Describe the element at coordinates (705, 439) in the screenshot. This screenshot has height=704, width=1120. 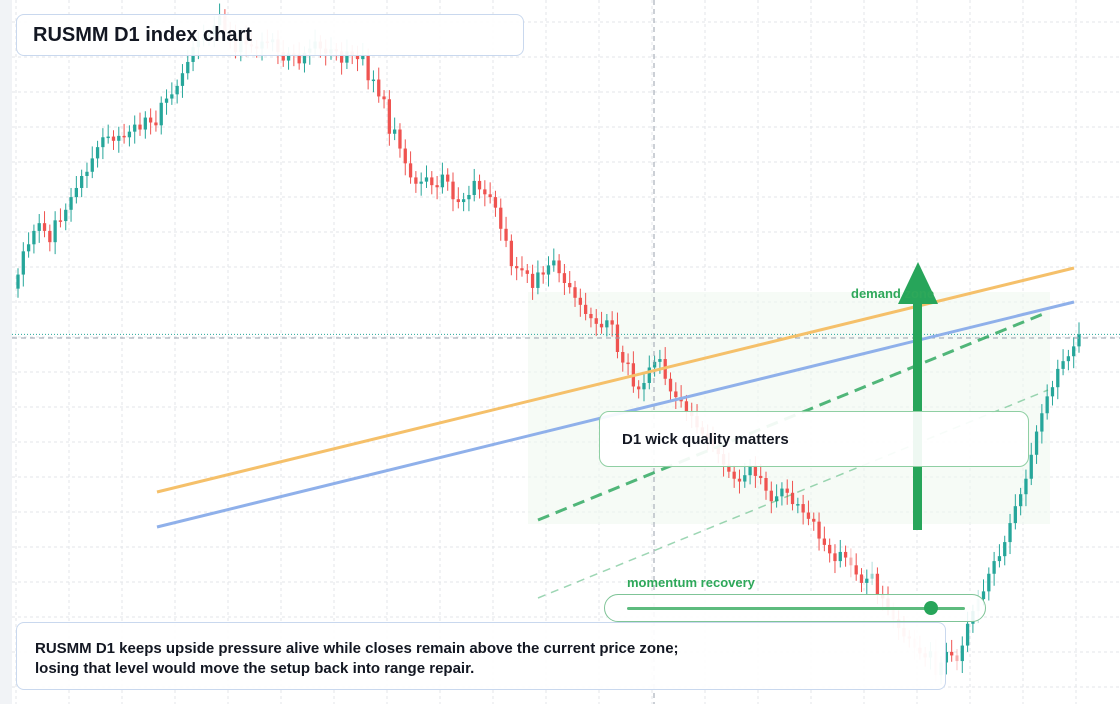
I see `note-text: D1 wick quality matters` at that location.